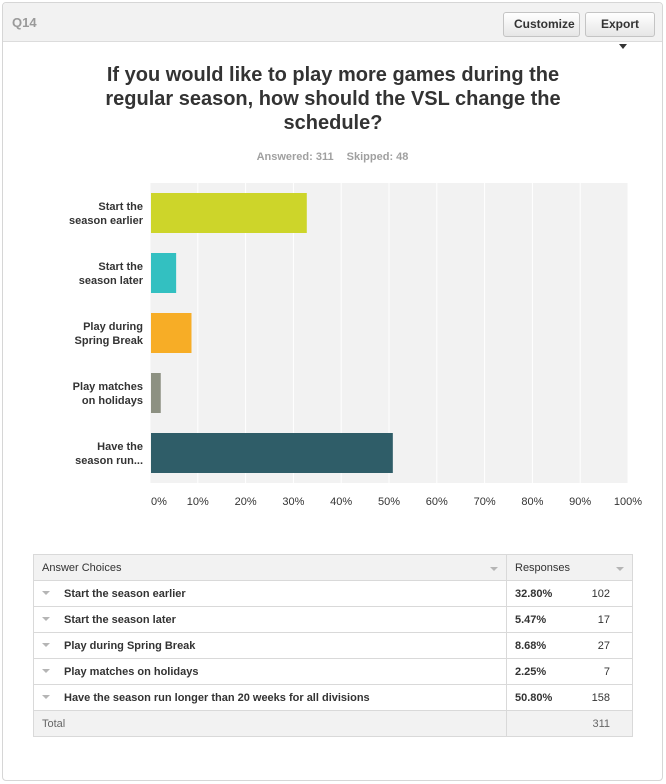 This screenshot has height=784, width=666. I want to click on total-row: Total 311, so click(333, 723).